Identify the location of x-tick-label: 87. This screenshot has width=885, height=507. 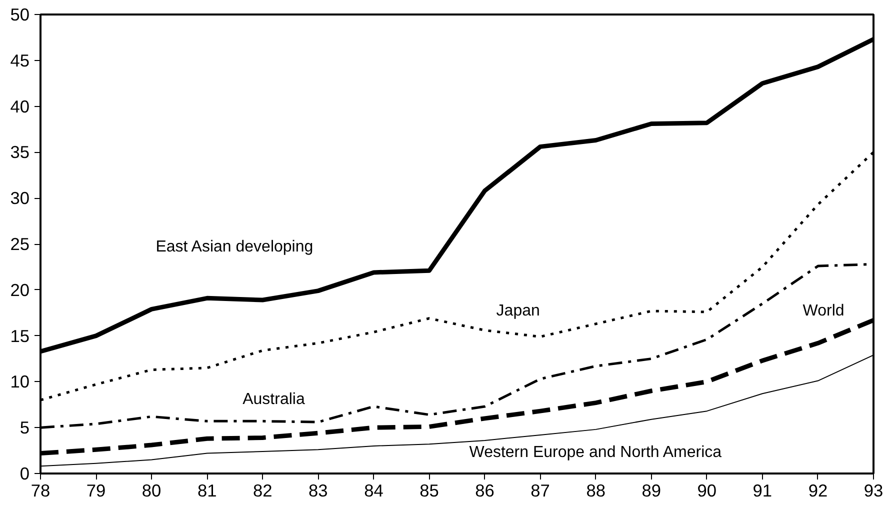
(540, 490).